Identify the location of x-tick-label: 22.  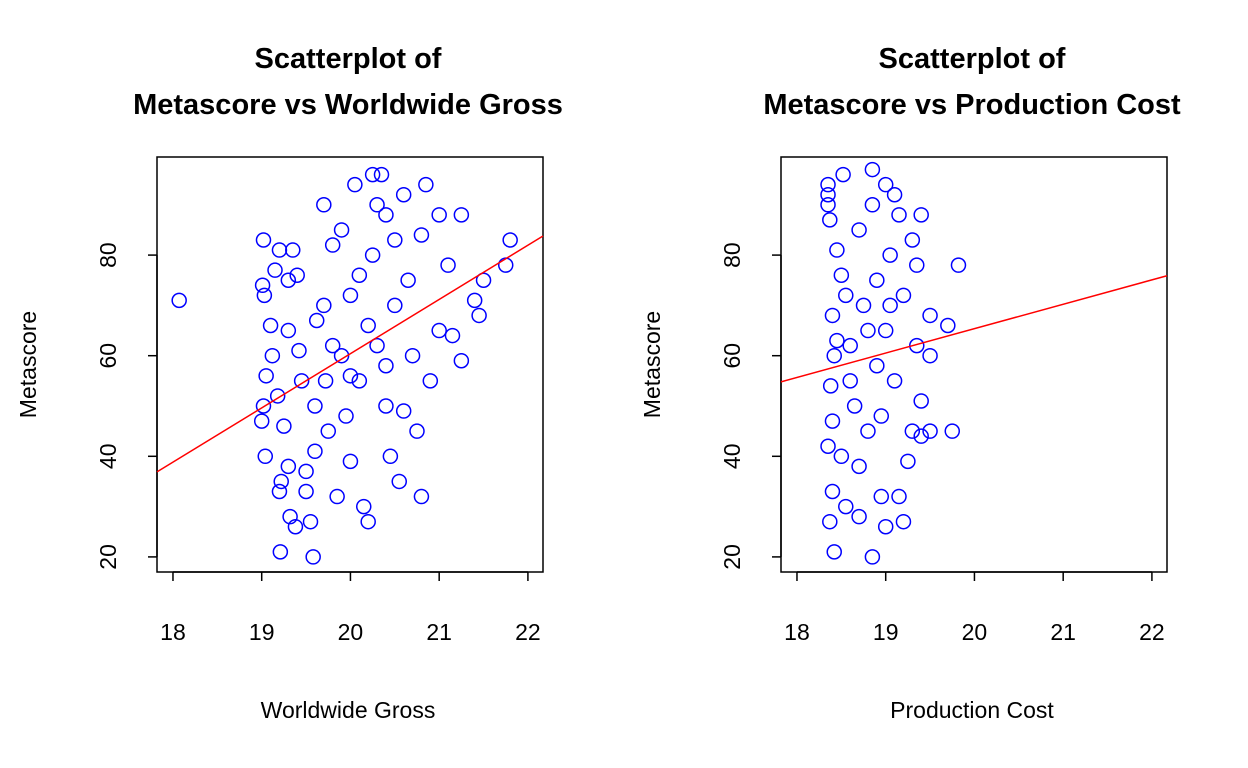
(528, 632).